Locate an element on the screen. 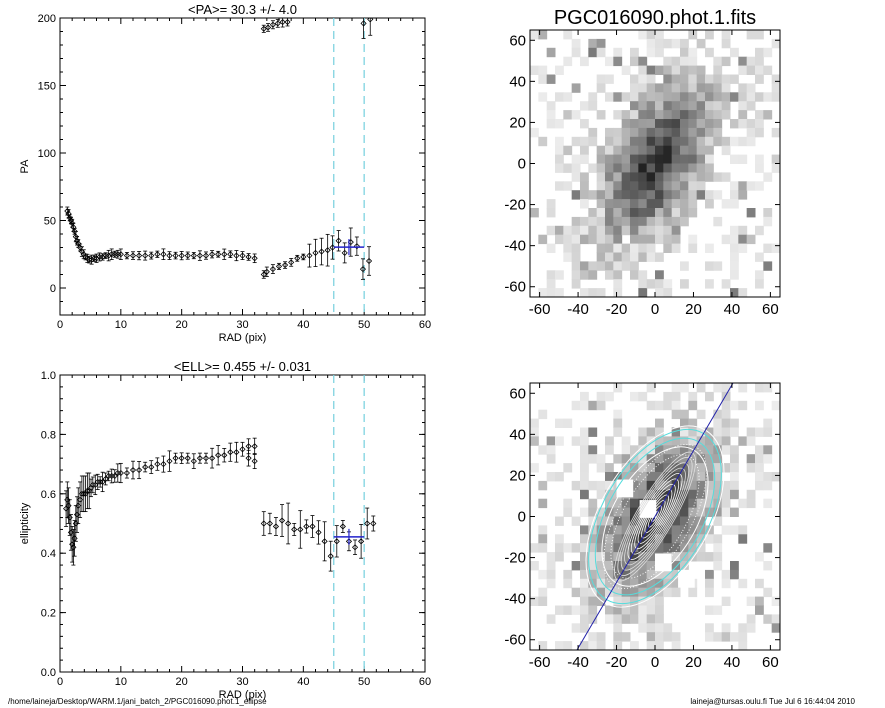 The width and height of the screenshot is (885, 708). y-tick-label: 0 is located at coordinates (53, 289).